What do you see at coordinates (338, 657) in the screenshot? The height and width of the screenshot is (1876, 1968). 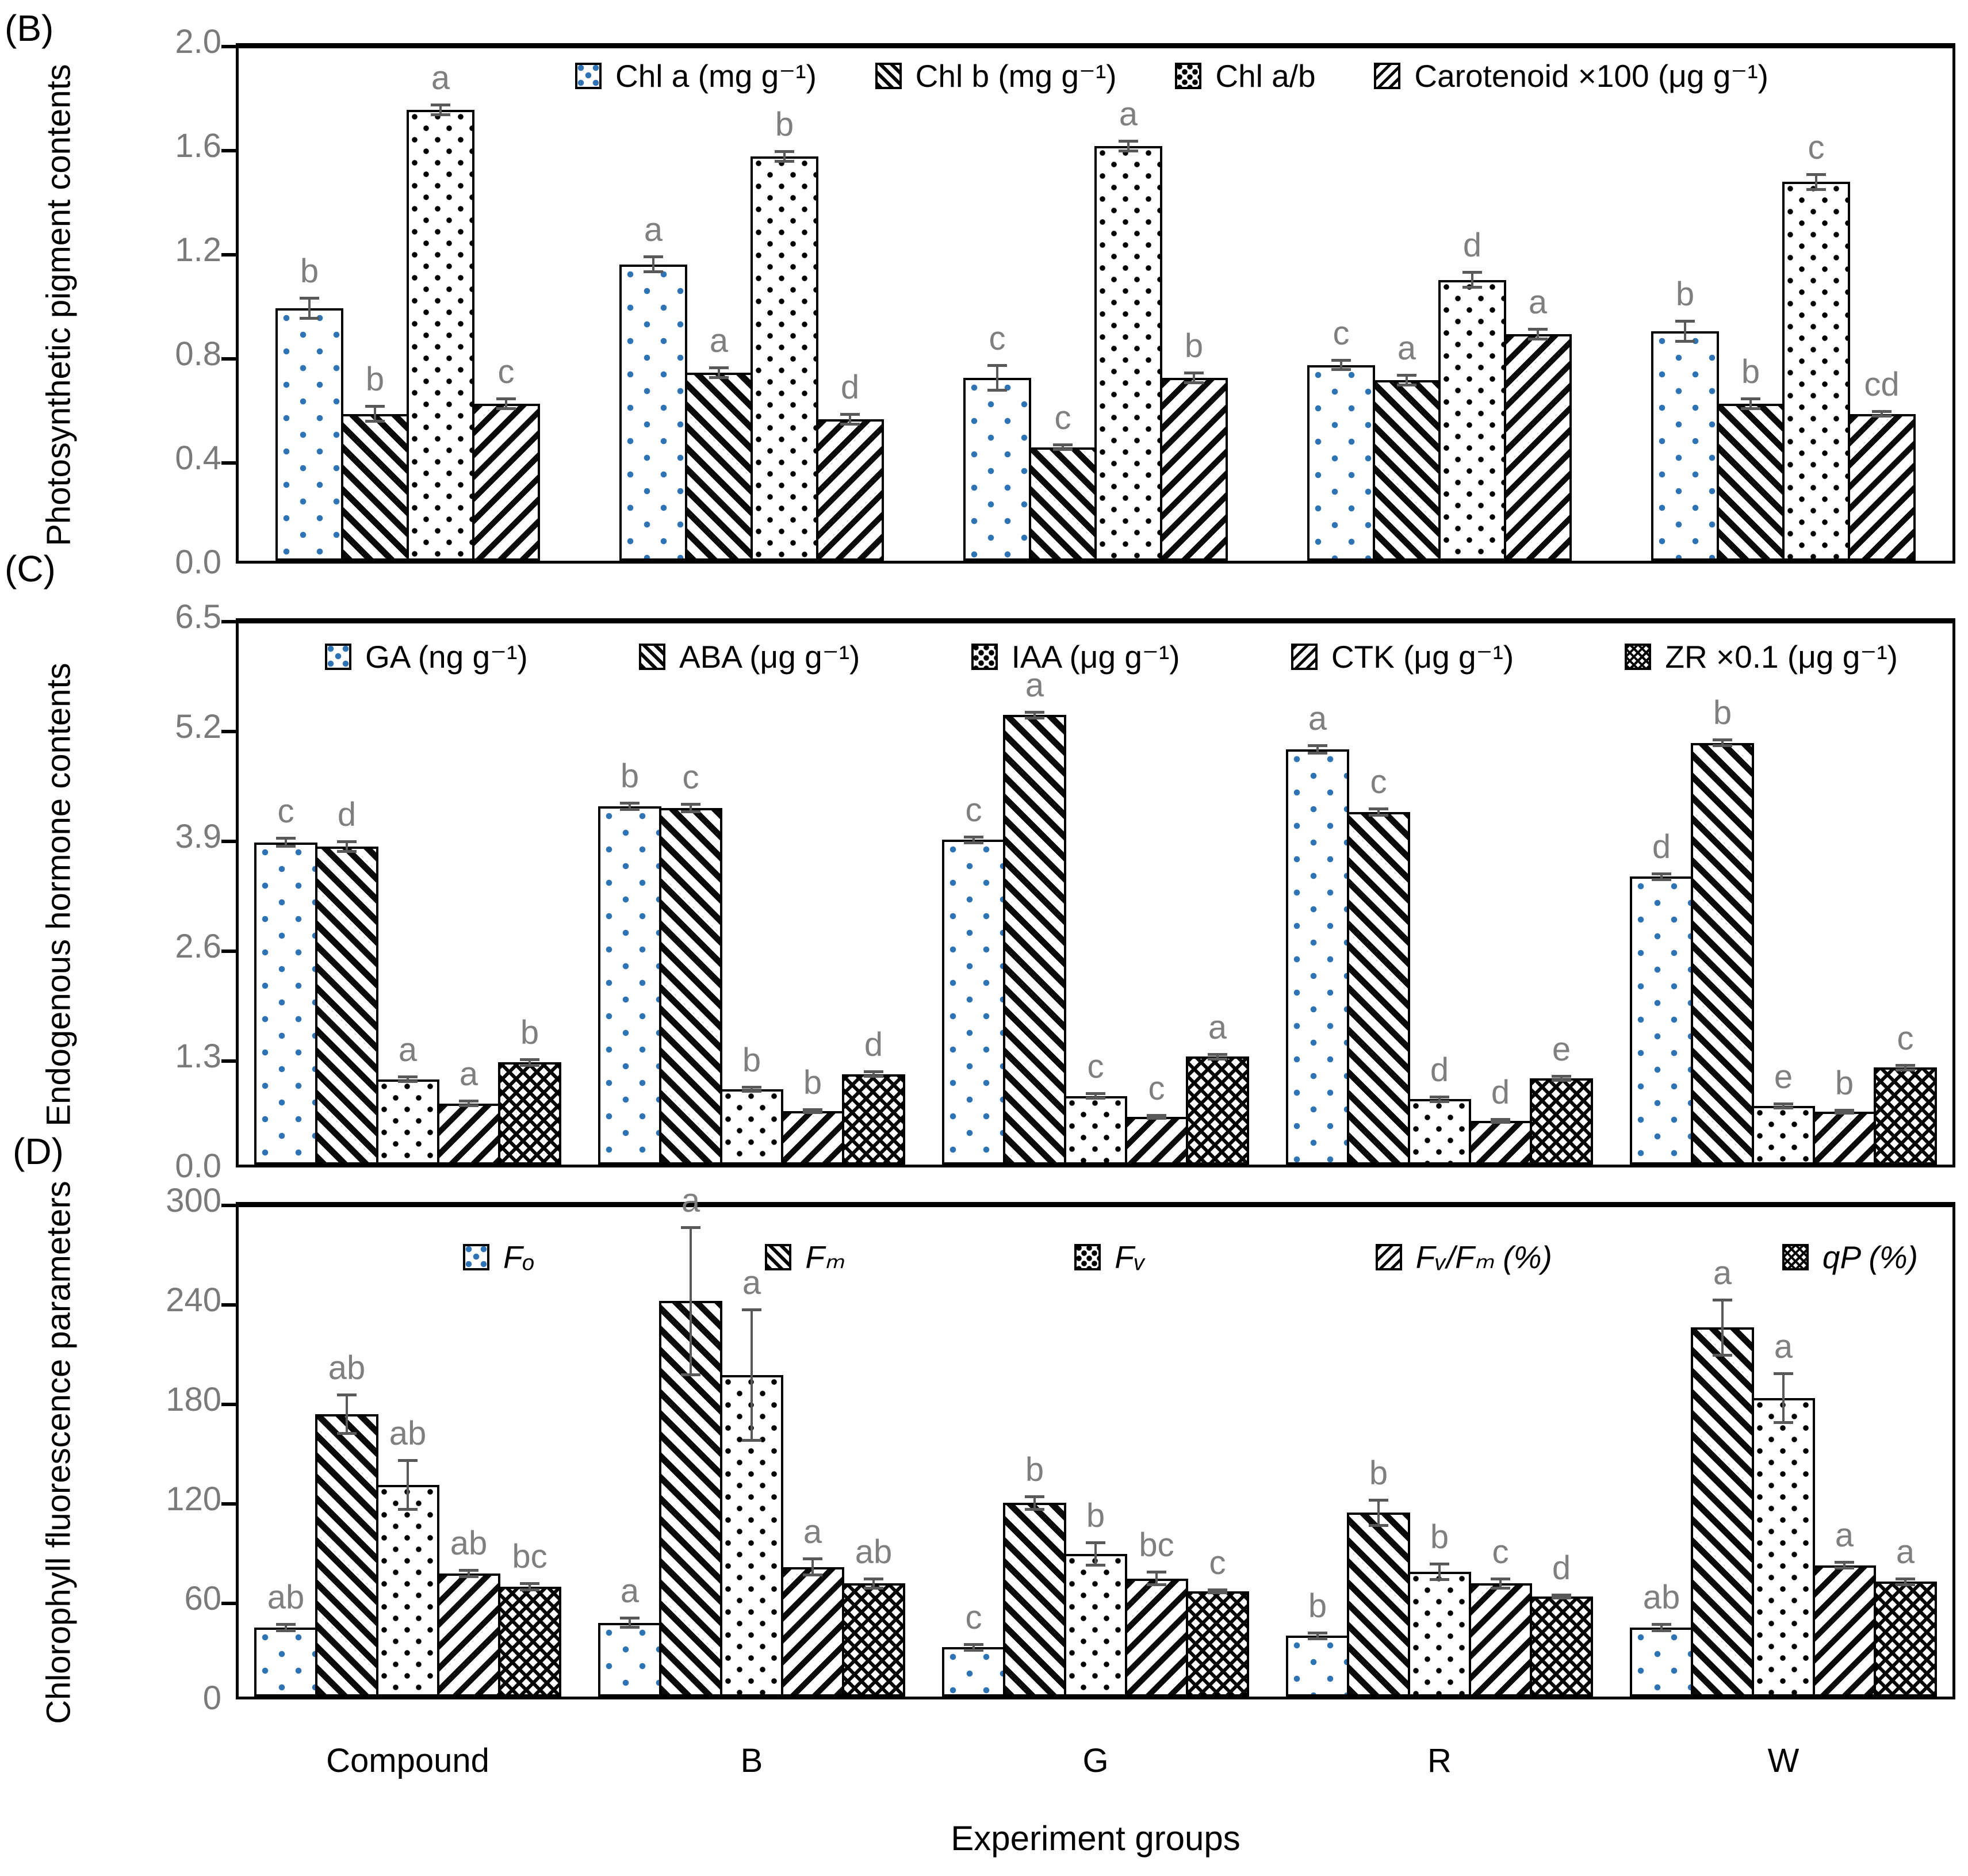 I see `blue-dots-swatch` at bounding box center [338, 657].